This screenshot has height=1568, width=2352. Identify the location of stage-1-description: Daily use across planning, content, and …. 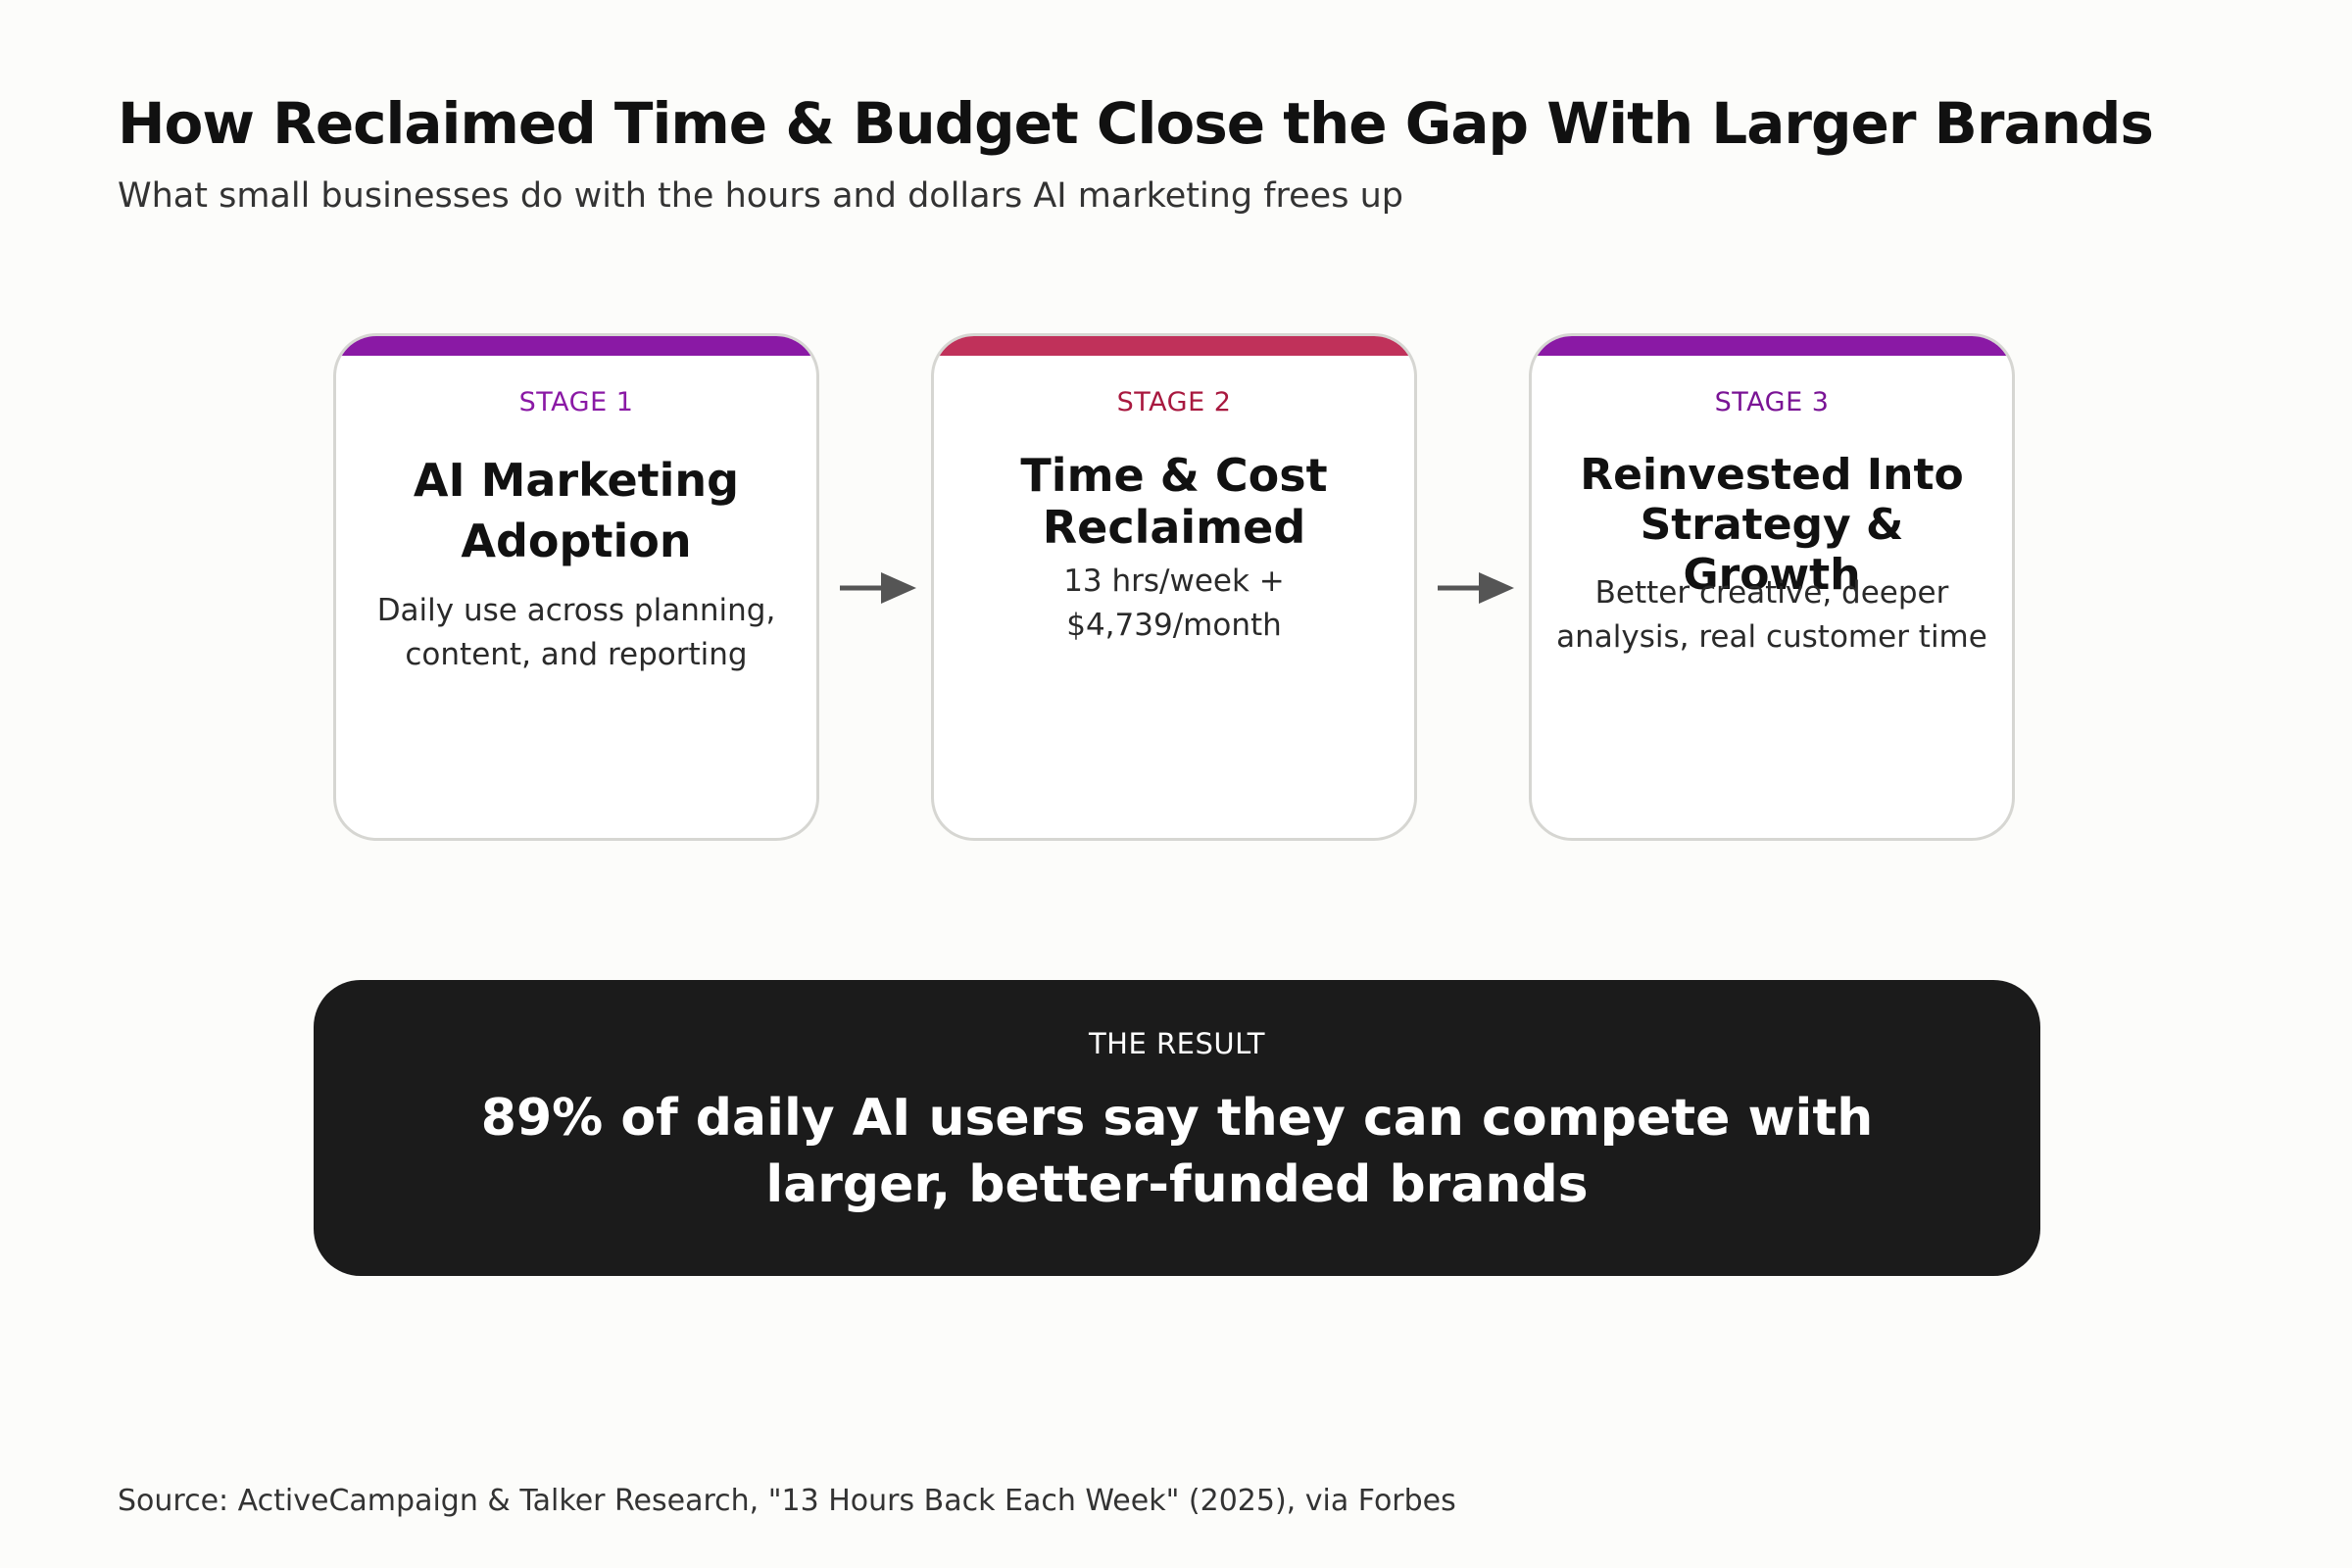
(576, 633).